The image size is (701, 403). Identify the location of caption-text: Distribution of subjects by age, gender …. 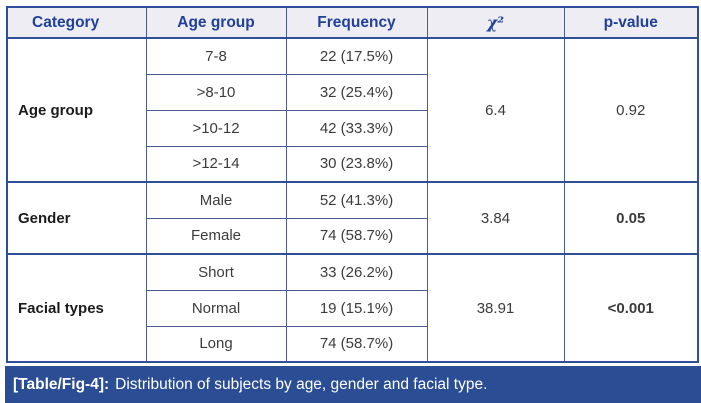
(301, 384).